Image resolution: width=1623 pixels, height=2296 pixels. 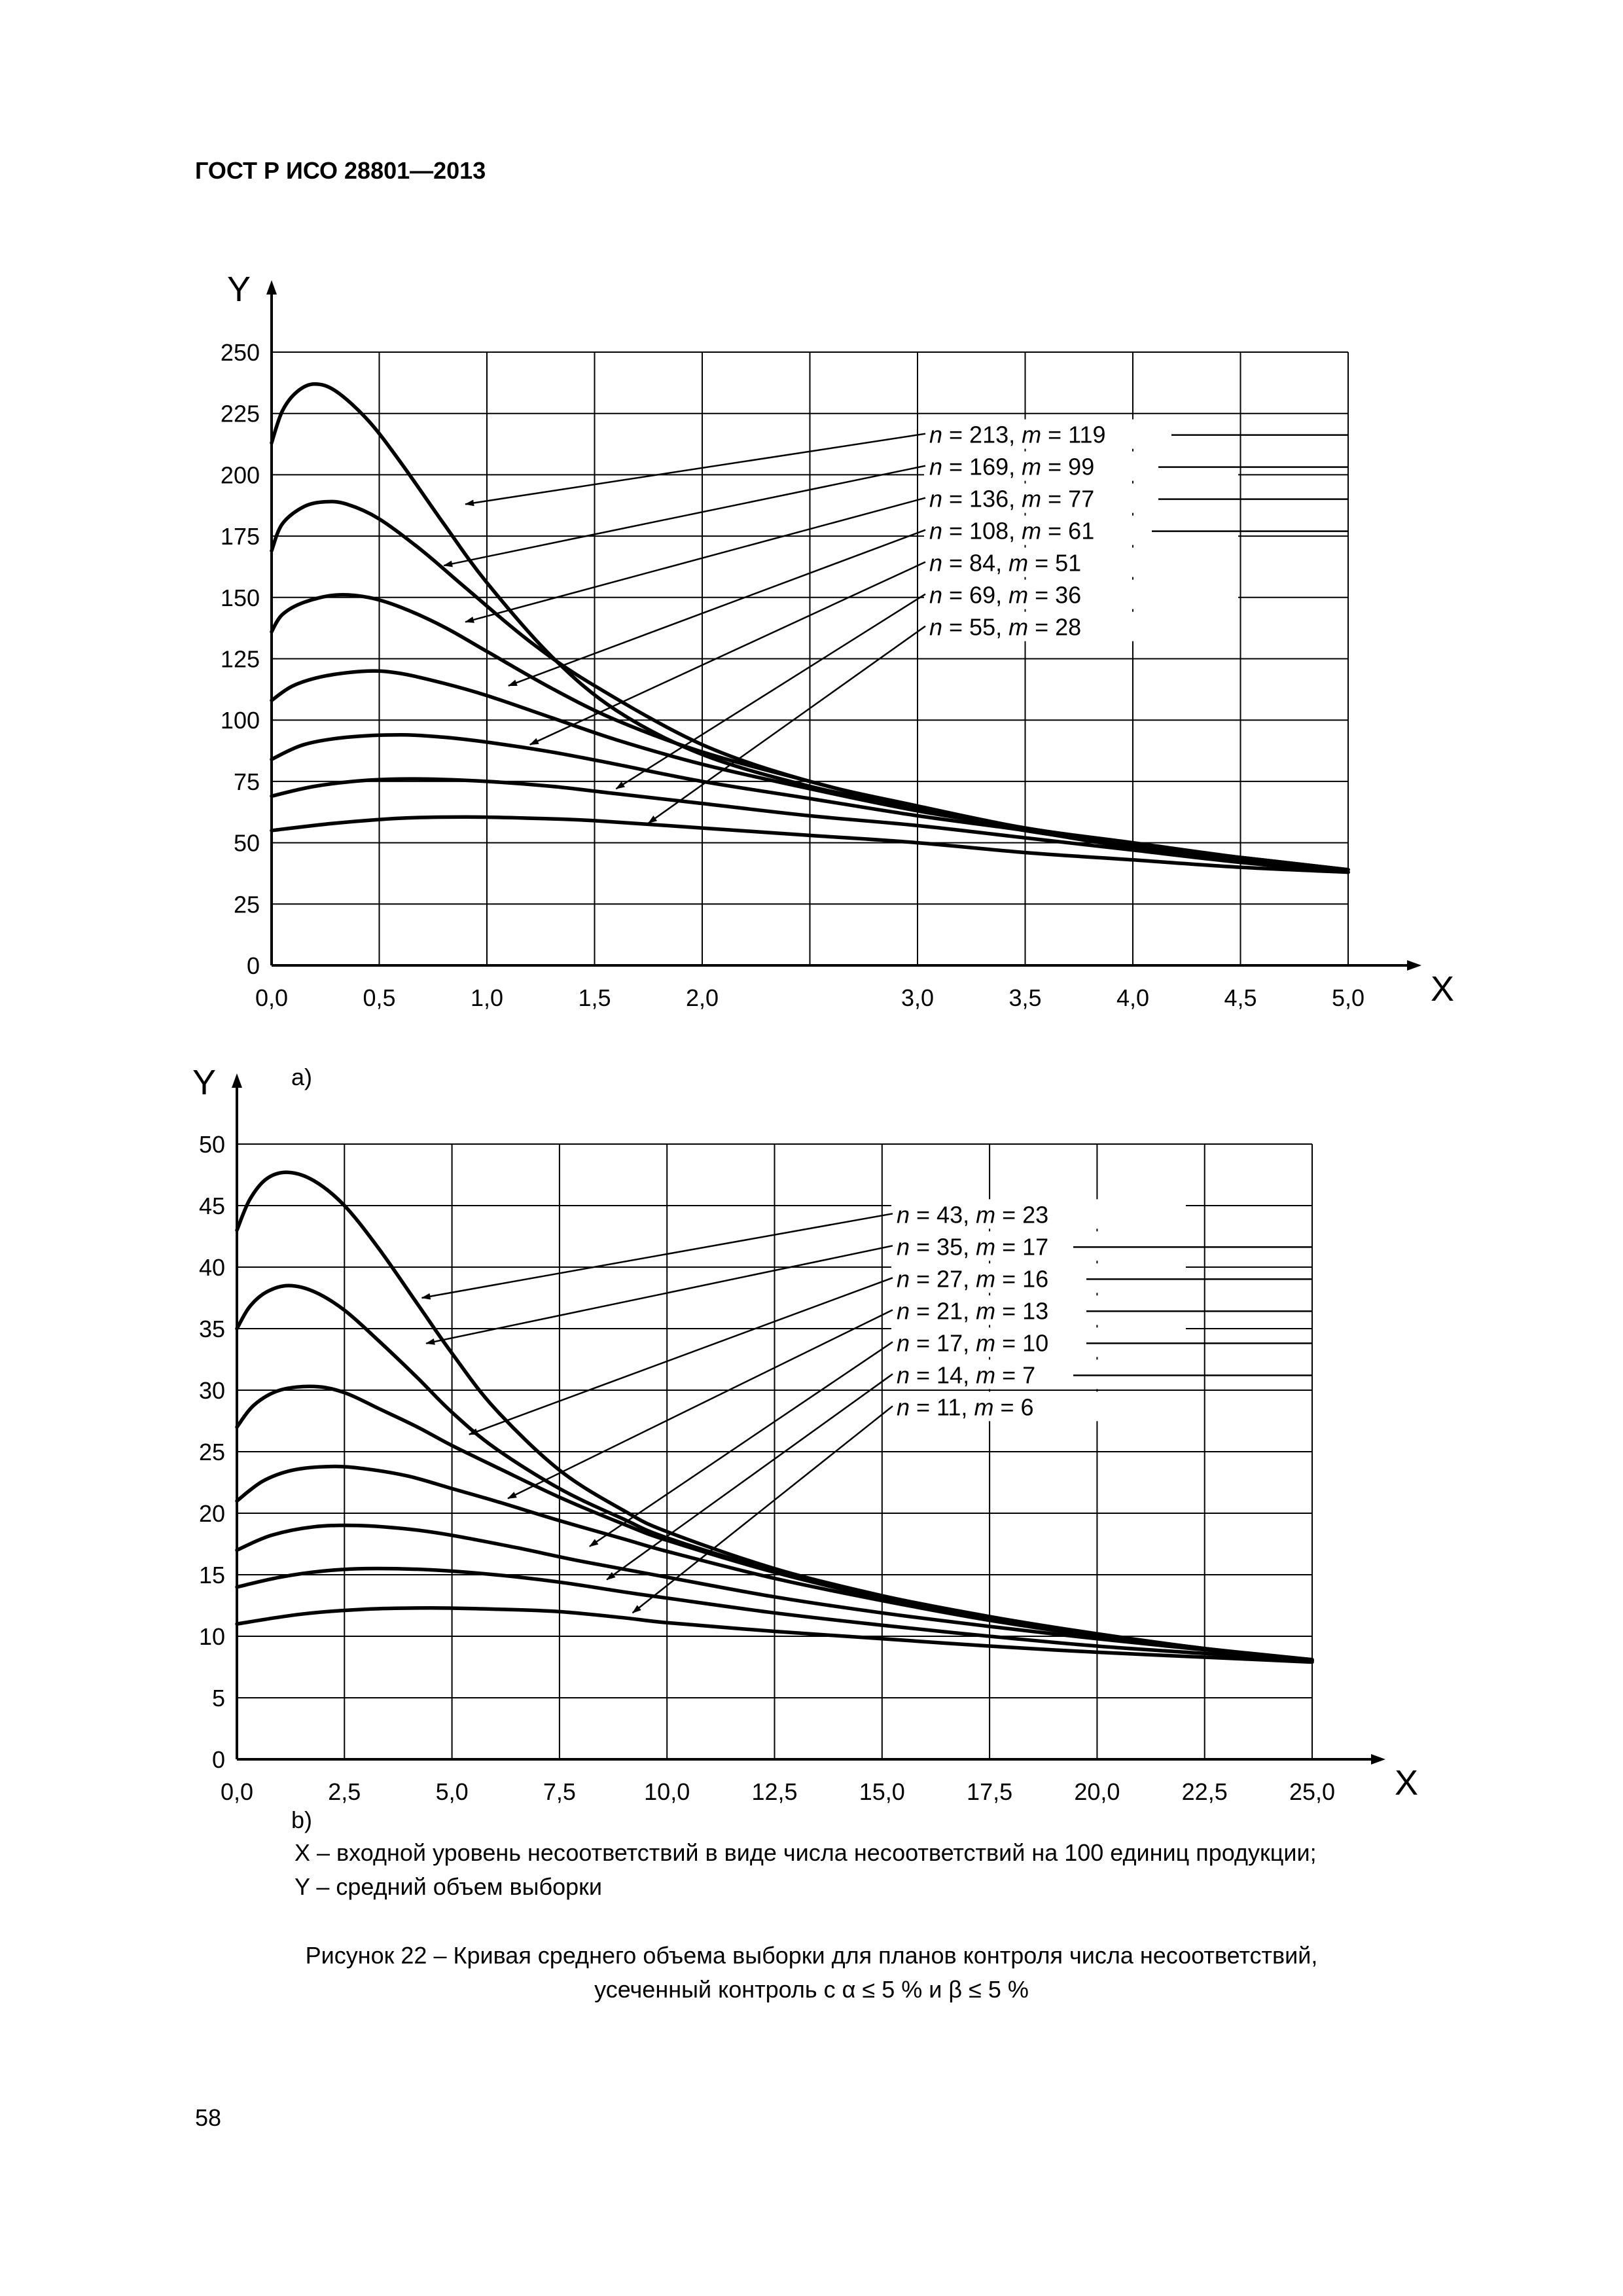 What do you see at coordinates (1005, 563) in the screenshot?
I see `curve-annotation: n = 84, m = 51` at bounding box center [1005, 563].